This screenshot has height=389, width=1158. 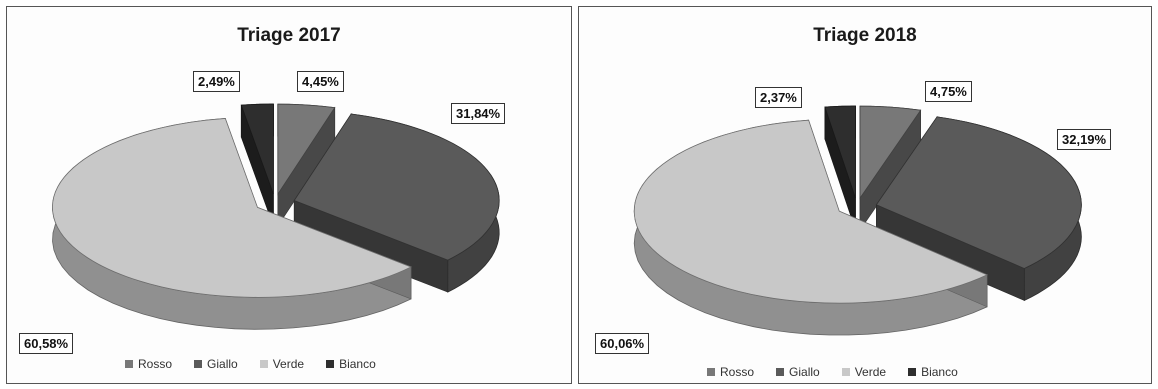 I want to click on data-label-rosso: 4,45%, so click(x=320, y=81).